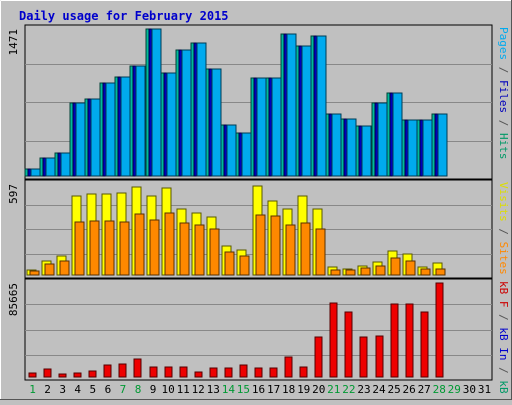  What do you see at coordinates (229, 389) in the screenshot?
I see `x-tick-label-day-14: 14` at bounding box center [229, 389].